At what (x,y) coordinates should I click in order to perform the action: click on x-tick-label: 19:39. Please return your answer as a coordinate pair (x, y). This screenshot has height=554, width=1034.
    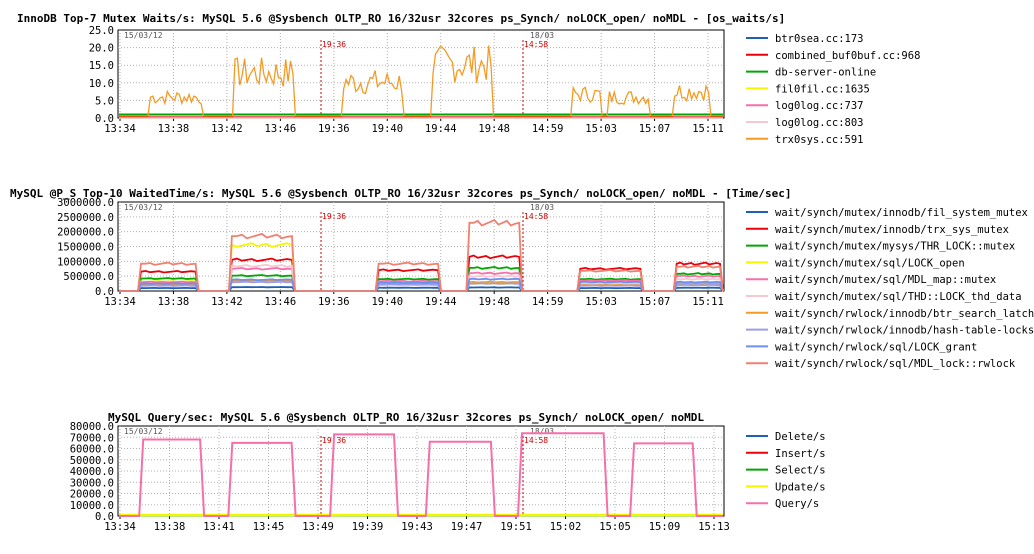
    Looking at the image, I should click on (368, 527).